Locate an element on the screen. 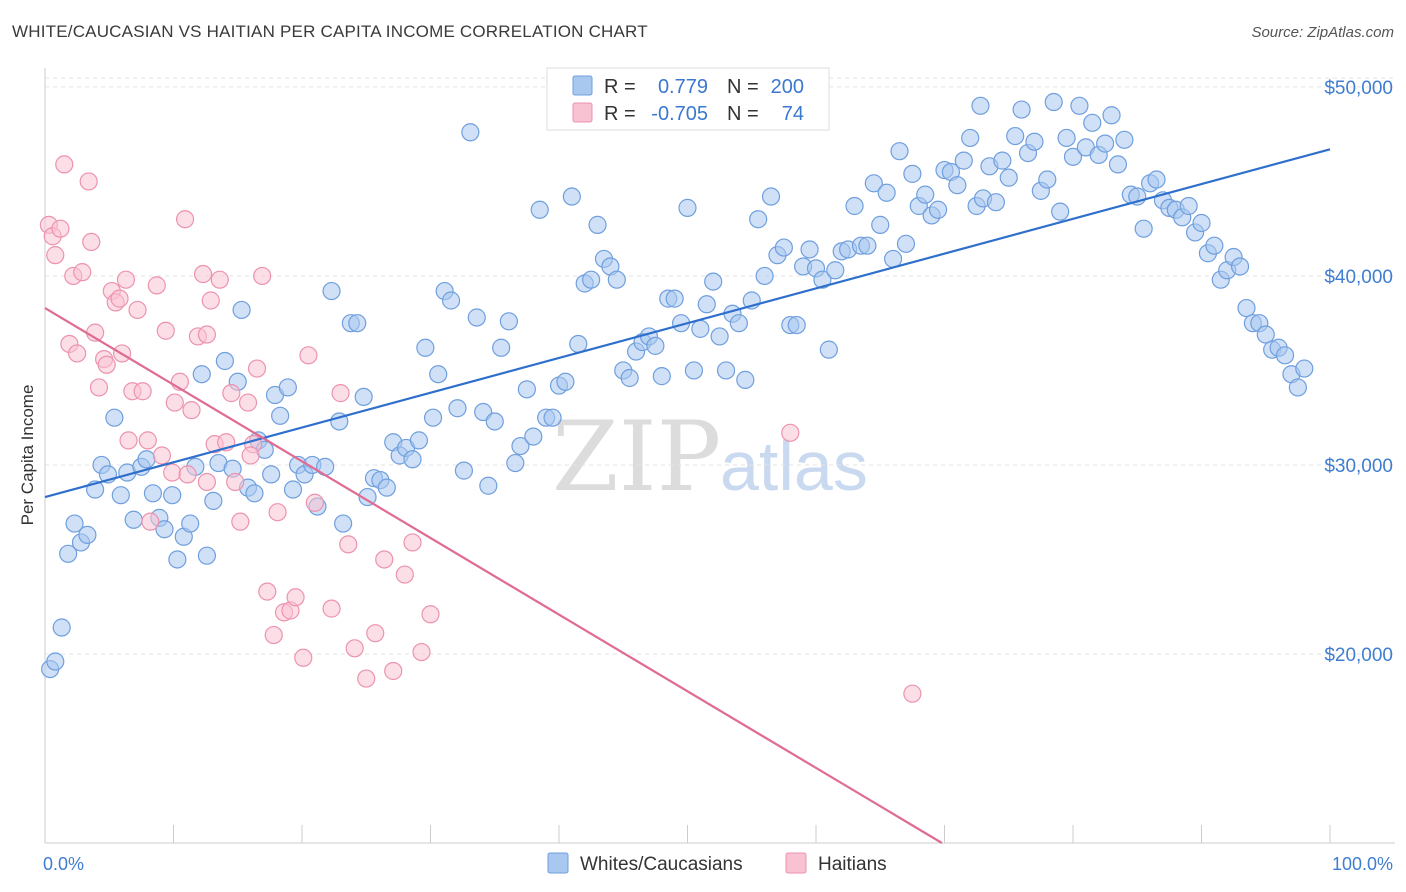  legend-n-label-haitians: N = is located at coordinates (743, 114).